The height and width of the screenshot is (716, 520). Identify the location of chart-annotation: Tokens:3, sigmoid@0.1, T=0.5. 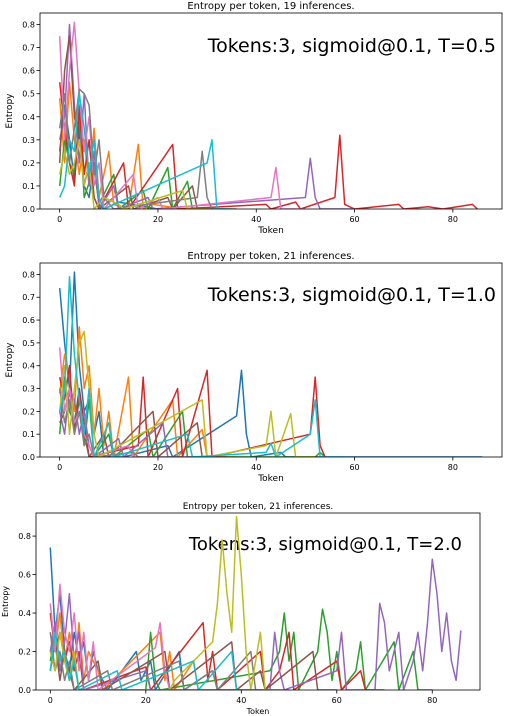
(351, 46).